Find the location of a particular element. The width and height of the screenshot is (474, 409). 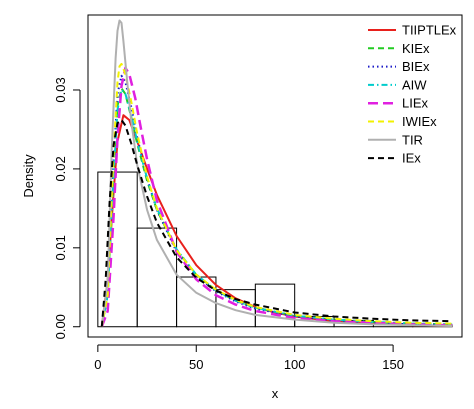

y-tick-label: 0.00 is located at coordinates (60, 326).